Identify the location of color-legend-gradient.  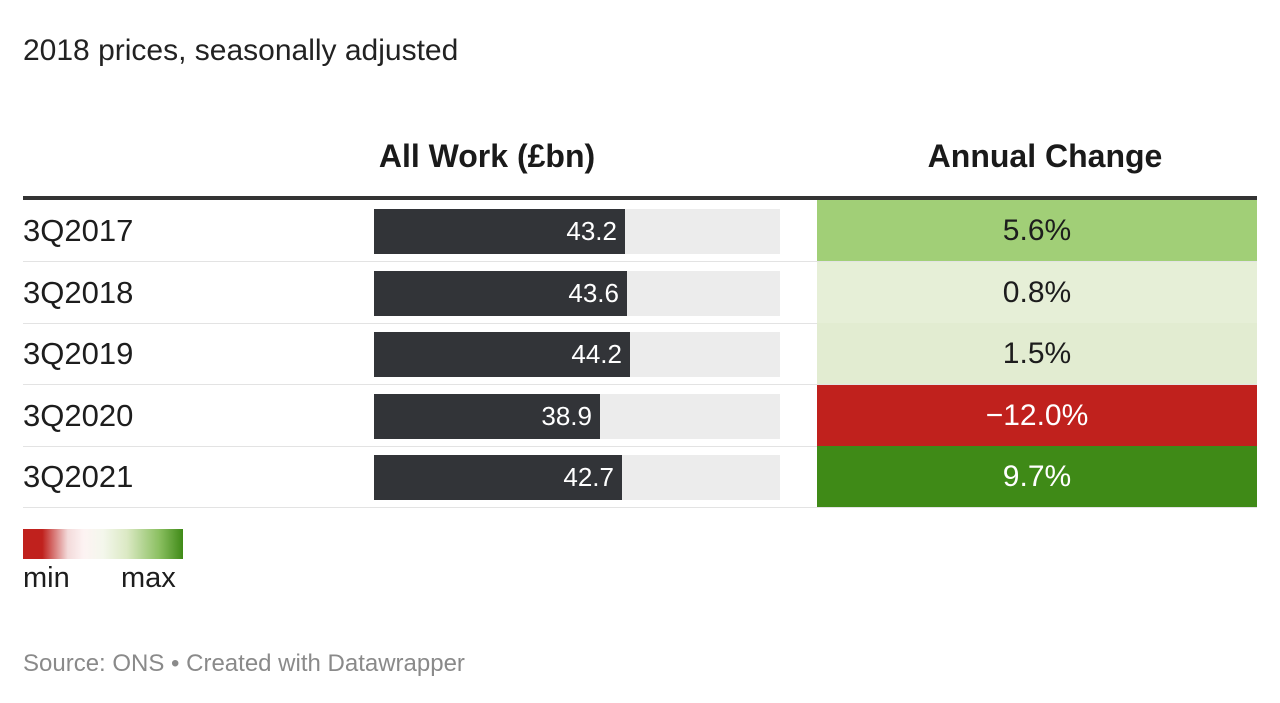
(103, 544).